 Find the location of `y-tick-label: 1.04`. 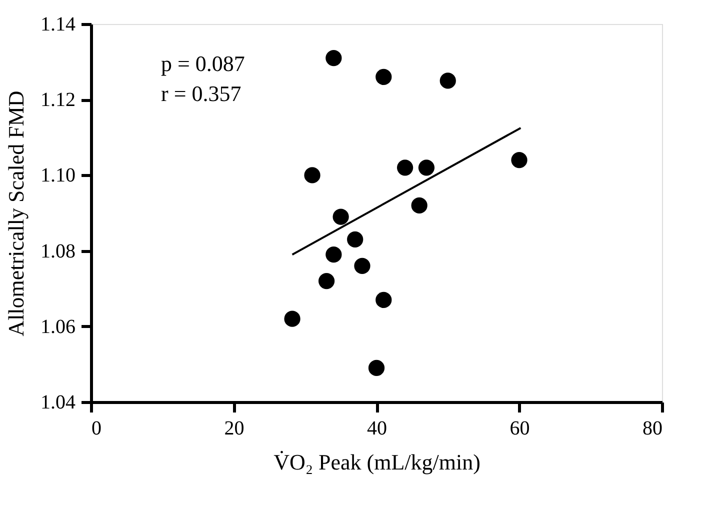

y-tick-label: 1.04 is located at coordinates (58, 403).